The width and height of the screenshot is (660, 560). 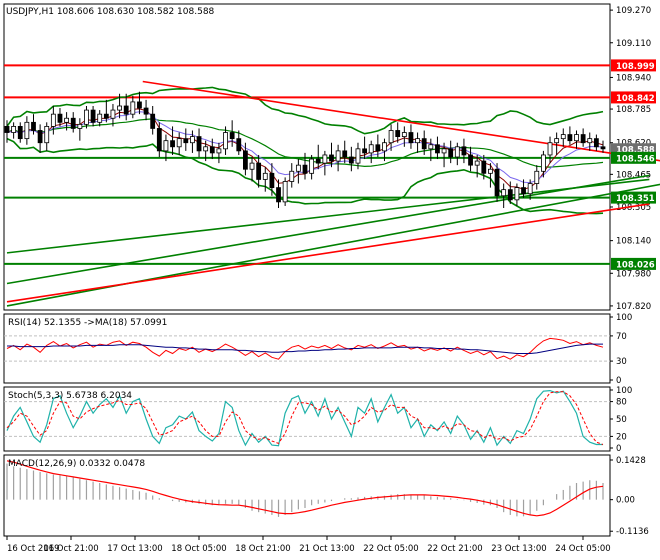 I want to click on stoch-tick-label: 100, so click(x=624, y=391).